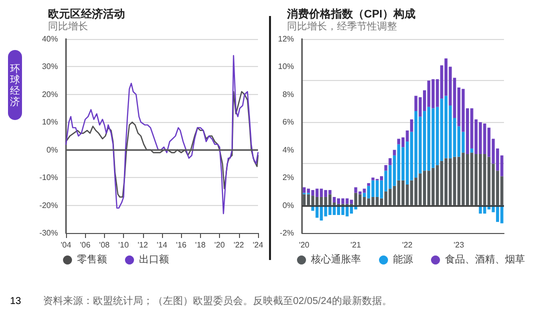 This screenshot has width=550, height=318. I want to click on legend-label: 出口额, so click(154, 260).